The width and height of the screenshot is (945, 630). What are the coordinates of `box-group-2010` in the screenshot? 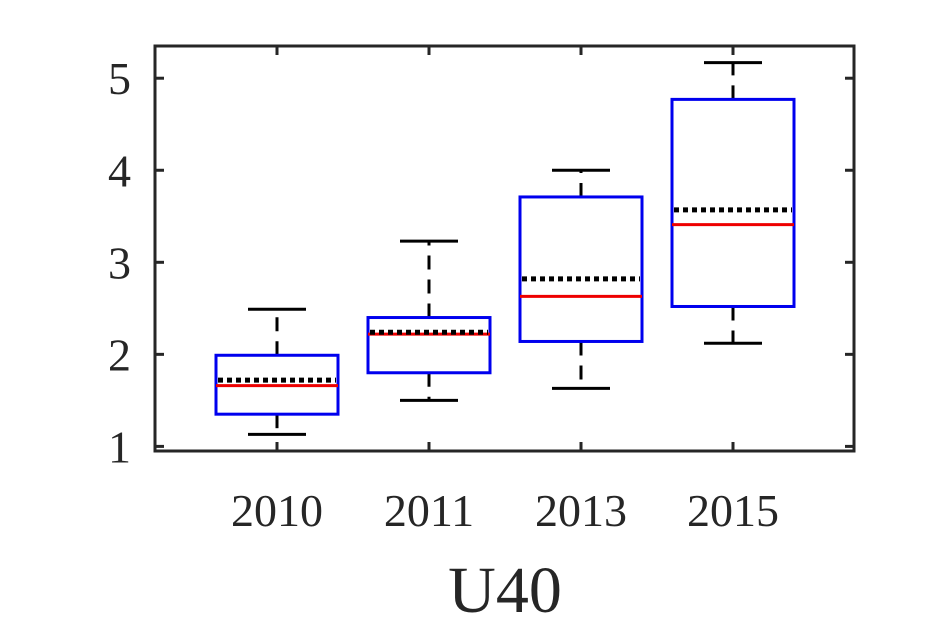 It's located at (277, 371).